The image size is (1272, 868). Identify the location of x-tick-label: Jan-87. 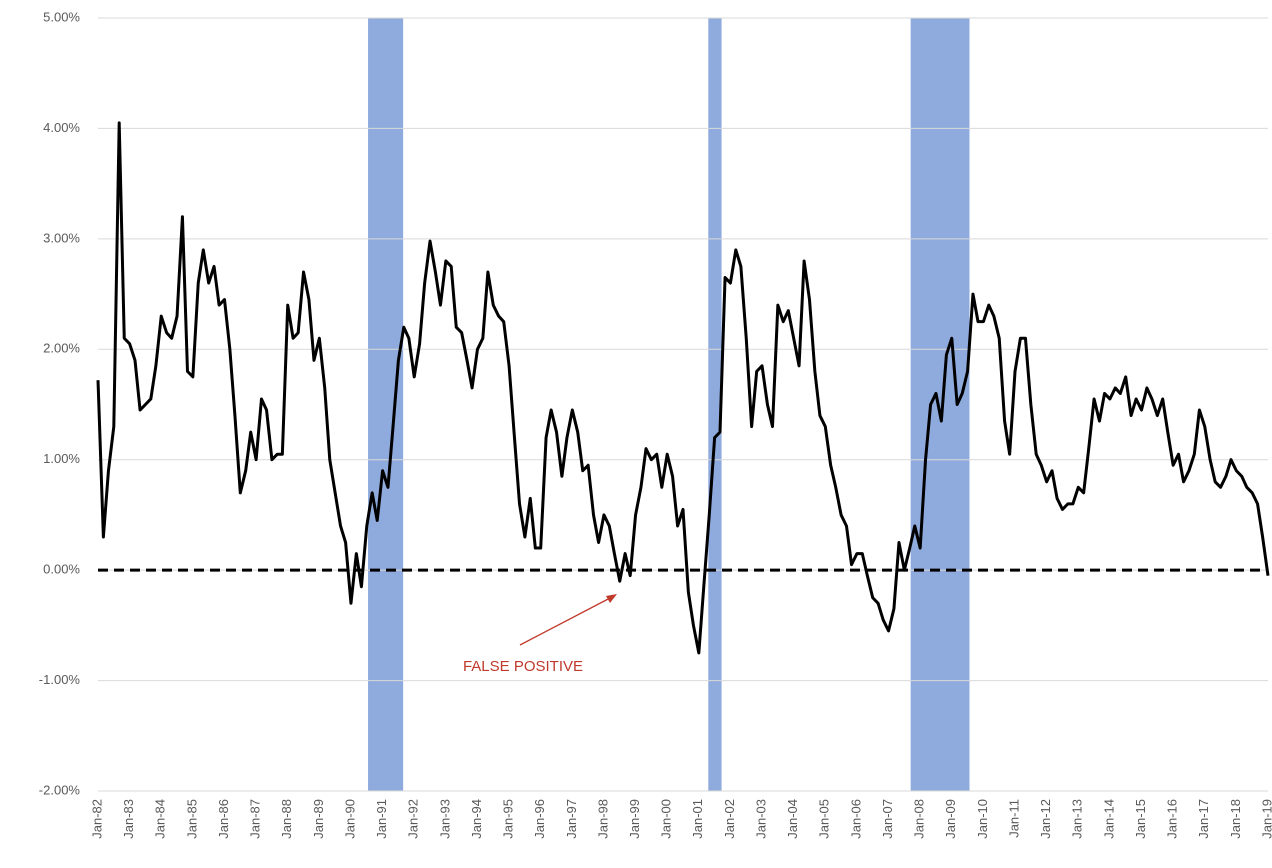
(255, 819).